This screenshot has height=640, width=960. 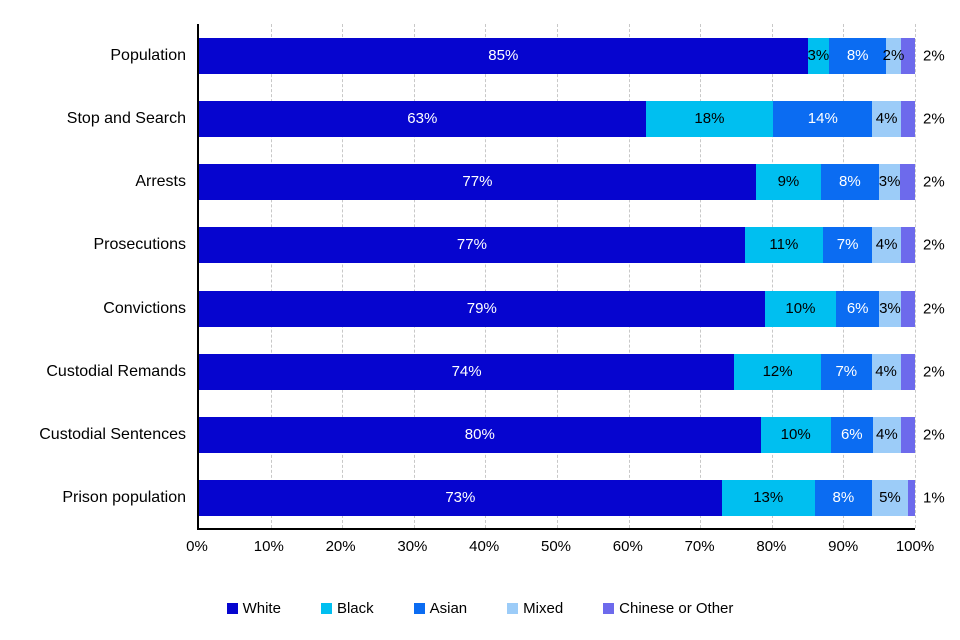 I want to click on bar-row: 77% 11% 7% 4% 2%, so click(x=572, y=245).